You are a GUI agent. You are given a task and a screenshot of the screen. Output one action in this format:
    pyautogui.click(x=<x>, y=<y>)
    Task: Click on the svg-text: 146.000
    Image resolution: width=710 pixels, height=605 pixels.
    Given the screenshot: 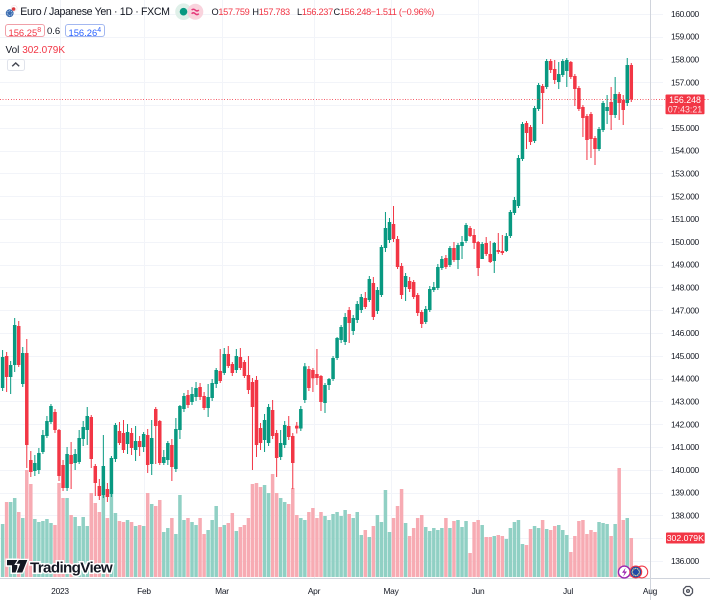 What is the action you would take?
    pyautogui.click(x=685, y=333)
    